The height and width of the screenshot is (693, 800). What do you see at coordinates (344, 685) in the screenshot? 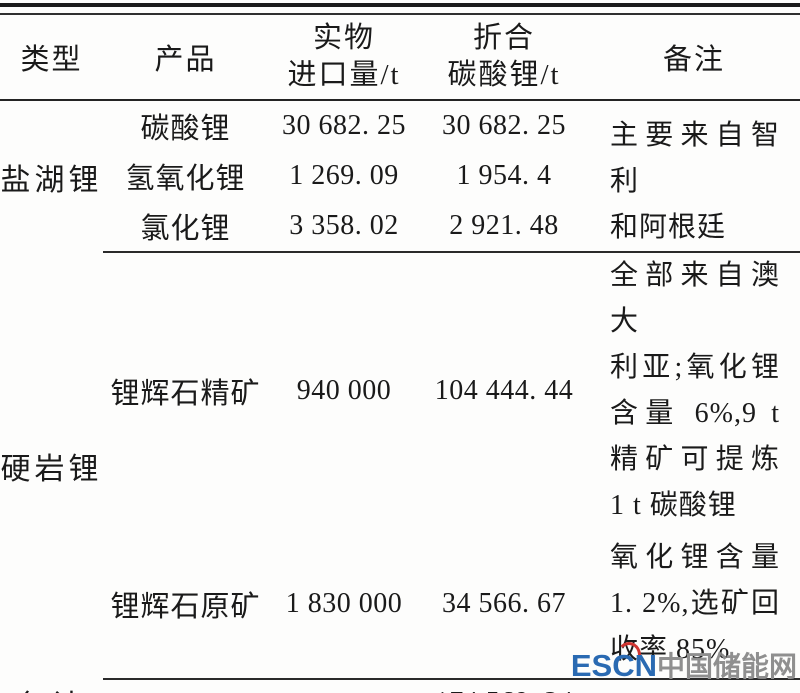
I see `total-physical-empty` at bounding box center [344, 685].